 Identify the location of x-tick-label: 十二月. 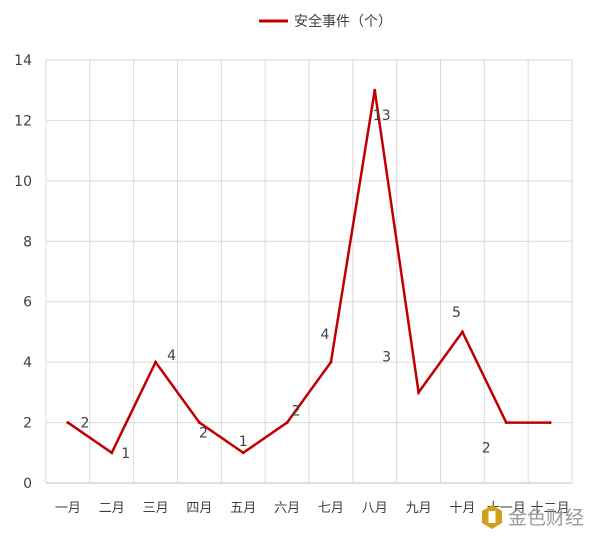
(550, 508).